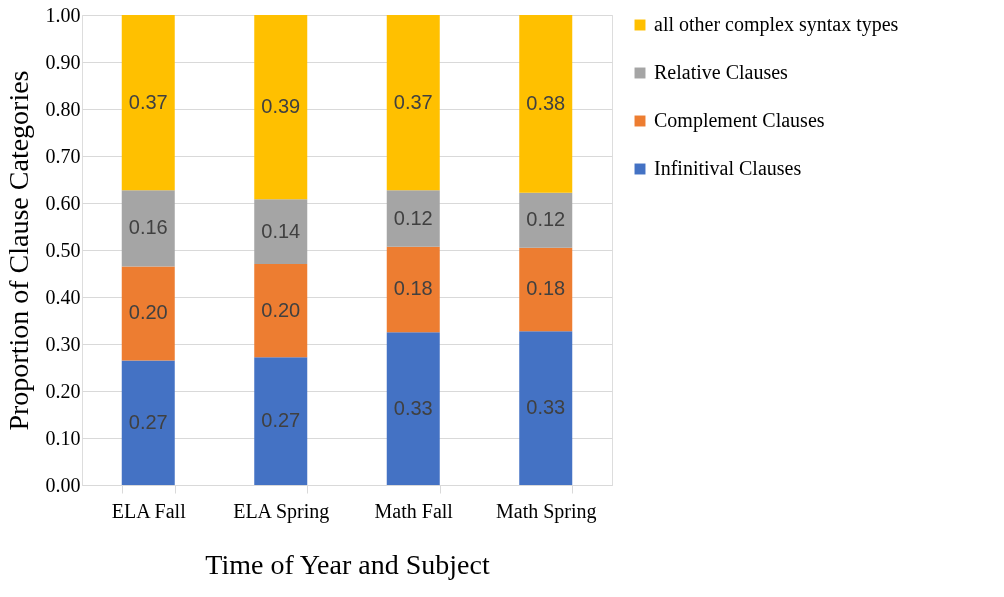  Describe the element at coordinates (63, 249) in the screenshot. I see `y-tick-label: 0.50` at that location.